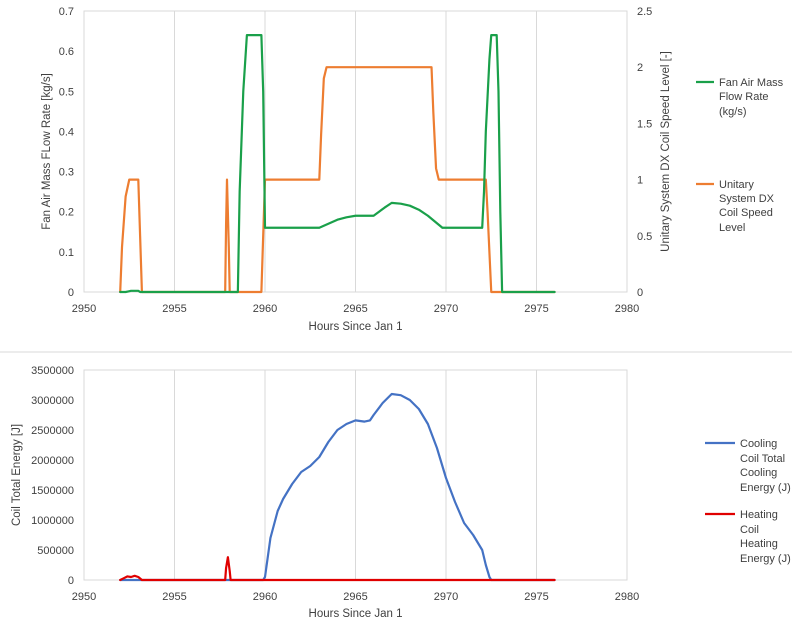 Image resolution: width=792 pixels, height=627 pixels. Describe the element at coordinates (644, 12) in the screenshot. I see `y2-tick-label: 2.5` at that location.